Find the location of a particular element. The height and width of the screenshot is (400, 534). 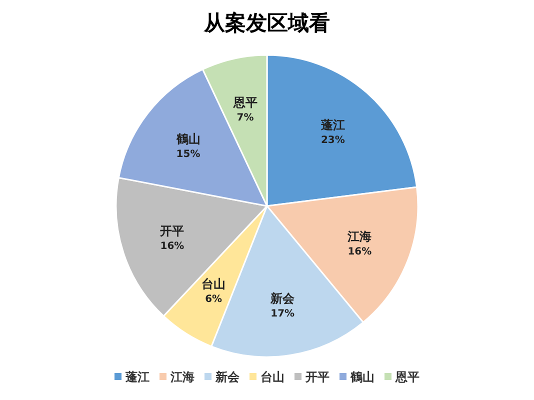

slice-label: 蓬江 is located at coordinates (332, 125).